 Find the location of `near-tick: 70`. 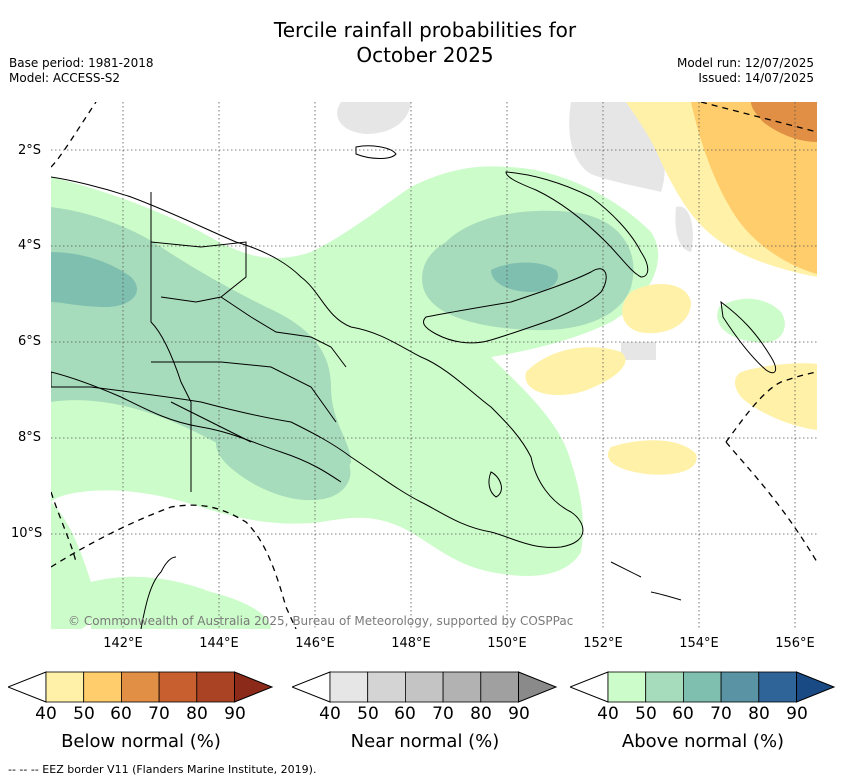

near-tick: 70 is located at coordinates (443, 714).